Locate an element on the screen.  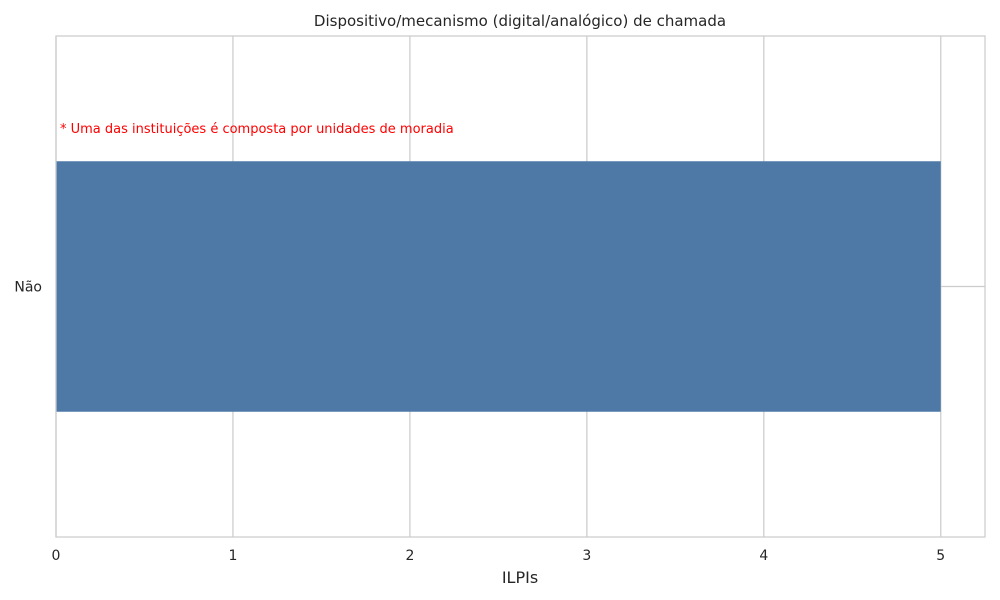
y-tick-label: Não is located at coordinates (28, 288).